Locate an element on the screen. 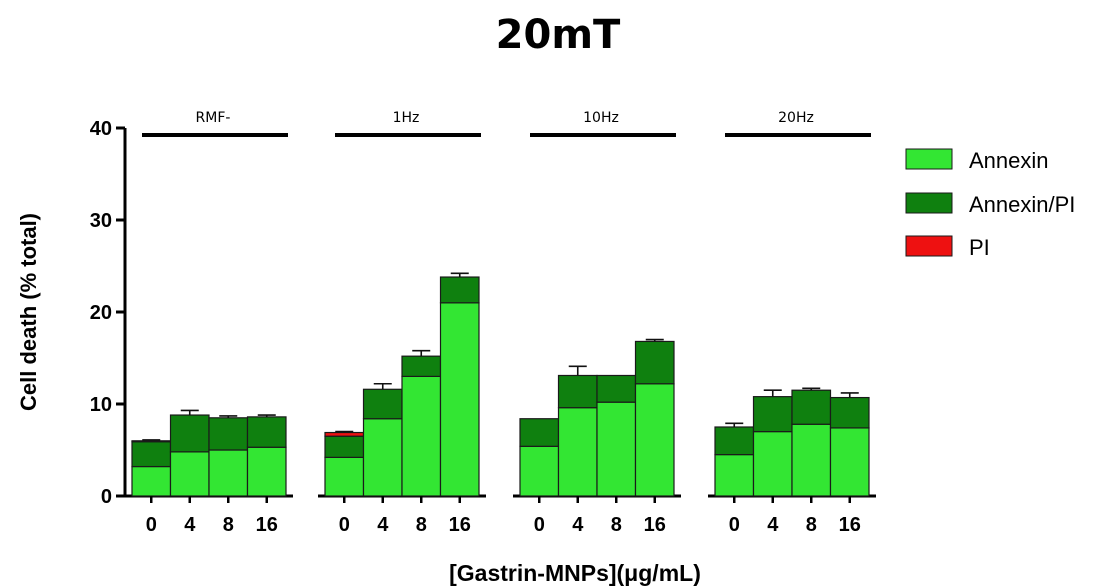 The width and height of the screenshot is (1116, 587). group-label: 1Hz is located at coordinates (406, 118).